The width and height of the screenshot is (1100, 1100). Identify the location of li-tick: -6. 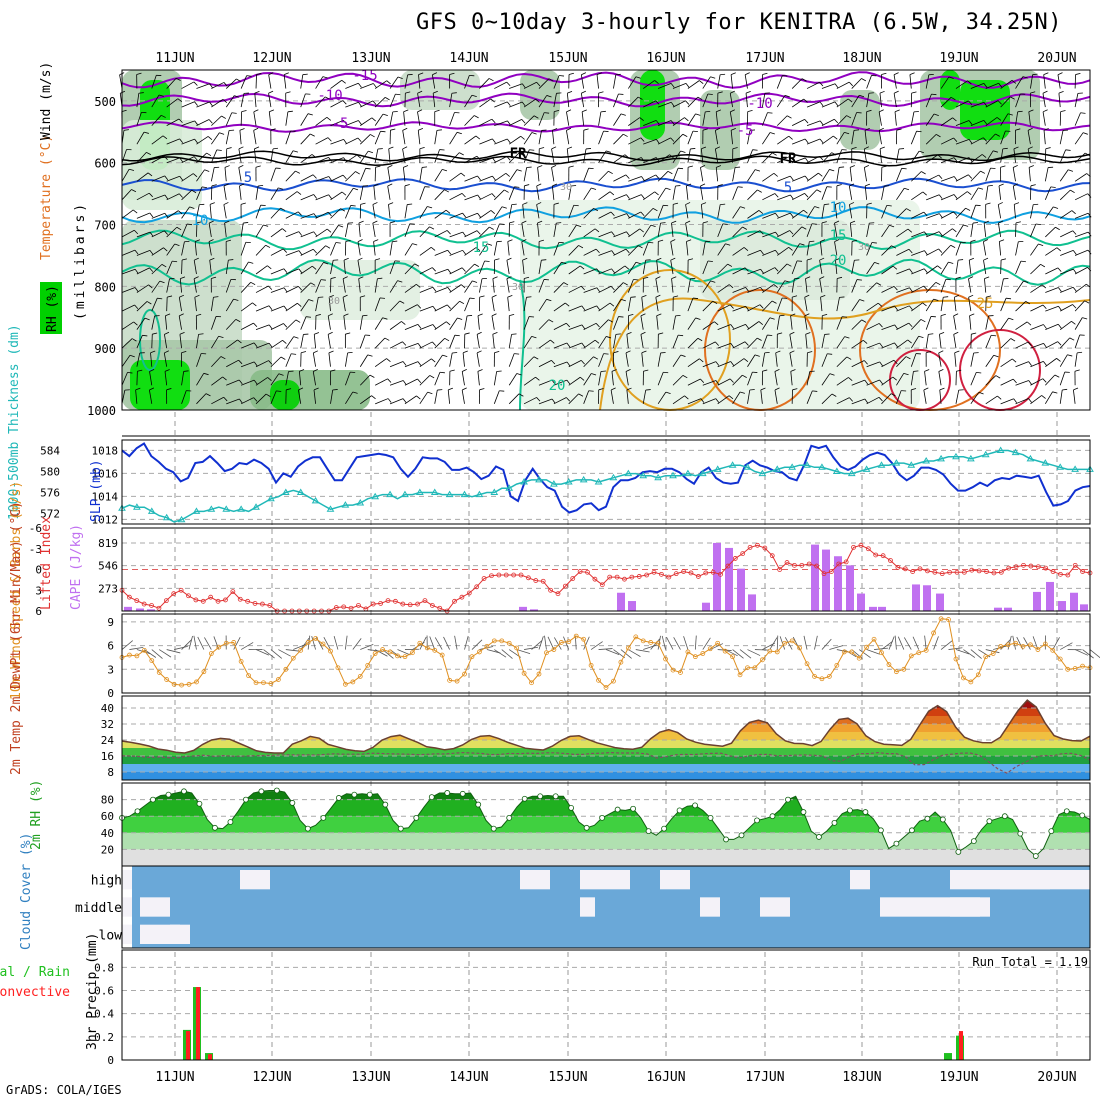
(35, 528).